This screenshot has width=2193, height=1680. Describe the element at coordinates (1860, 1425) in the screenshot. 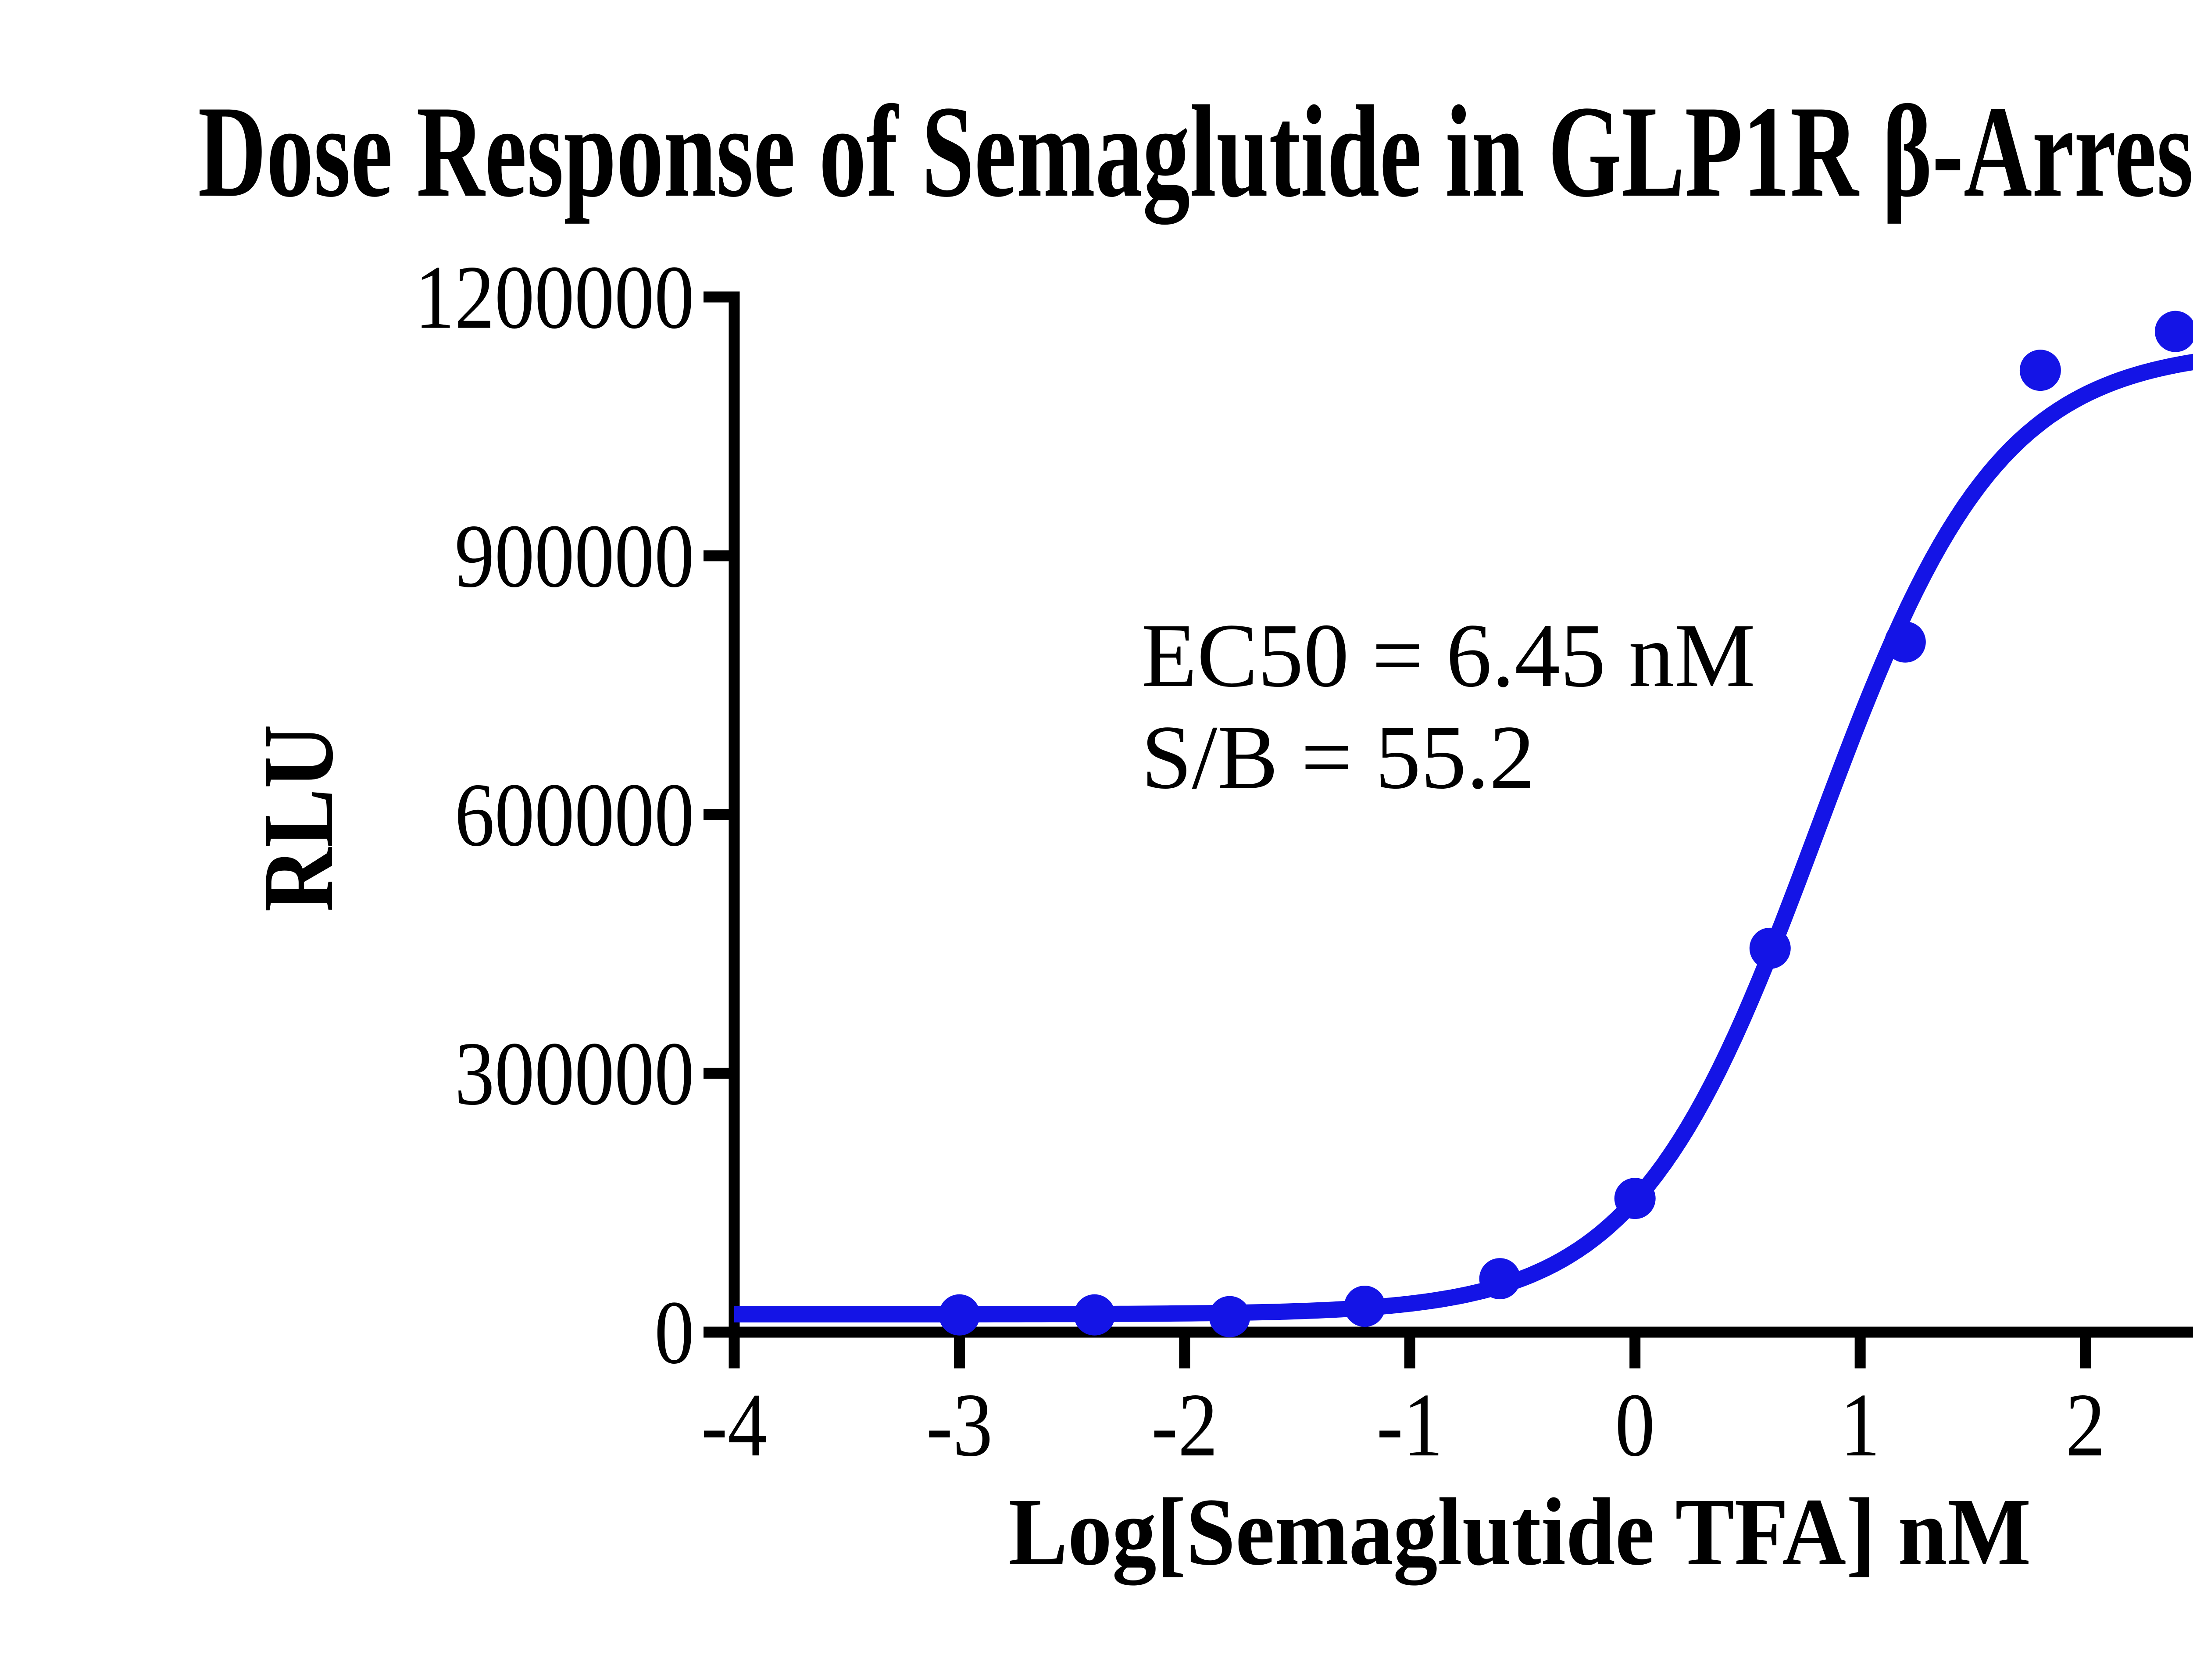

I see `x-tick-label: 1` at that location.